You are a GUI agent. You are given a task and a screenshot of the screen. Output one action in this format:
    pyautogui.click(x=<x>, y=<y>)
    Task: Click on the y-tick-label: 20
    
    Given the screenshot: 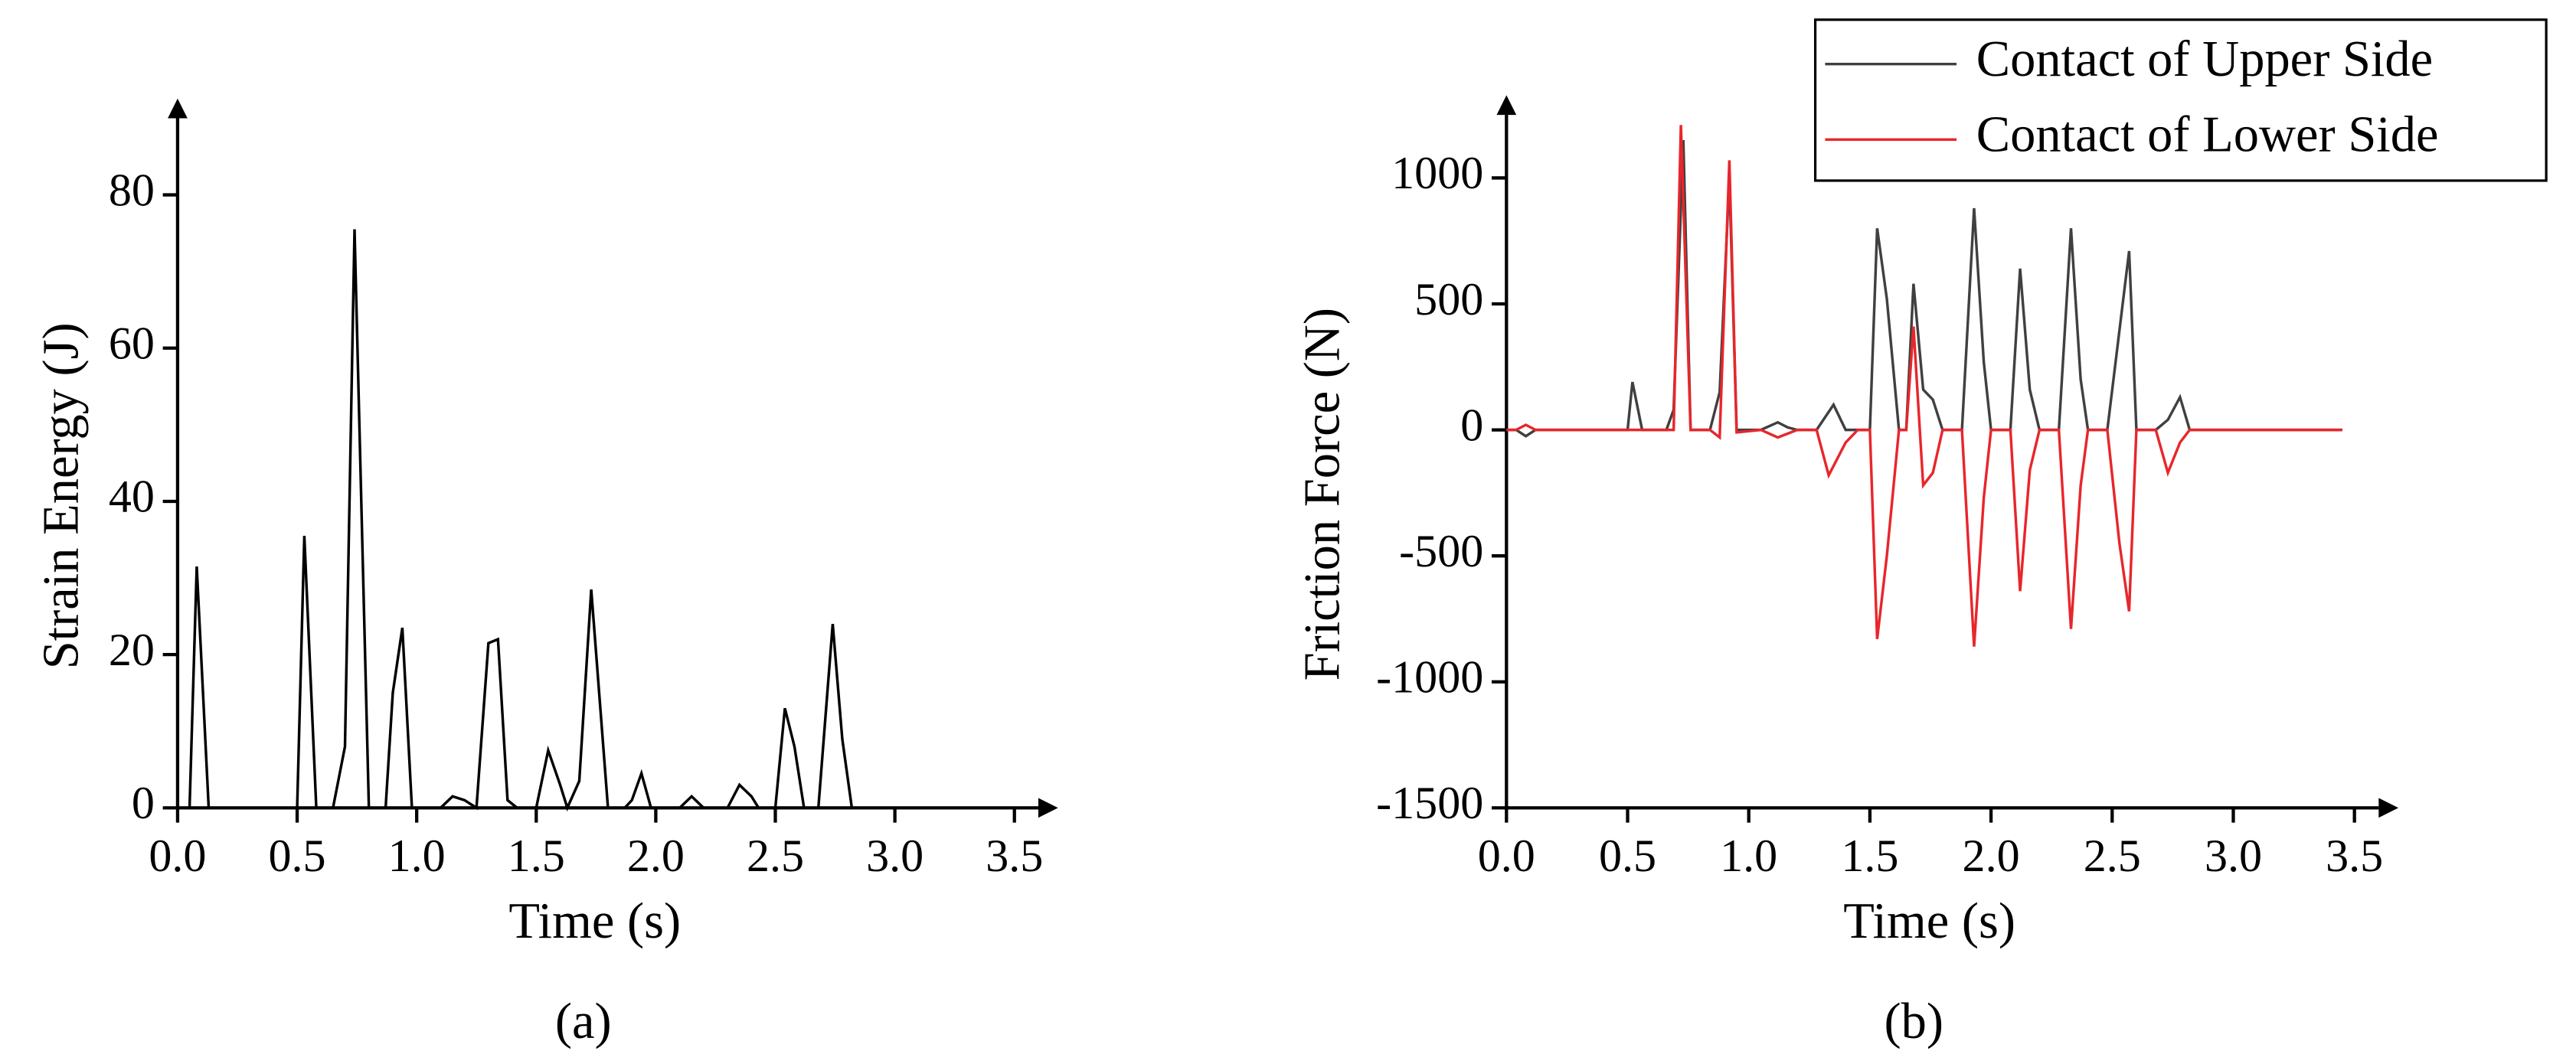 What is the action you would take?
    pyautogui.click(x=132, y=649)
    